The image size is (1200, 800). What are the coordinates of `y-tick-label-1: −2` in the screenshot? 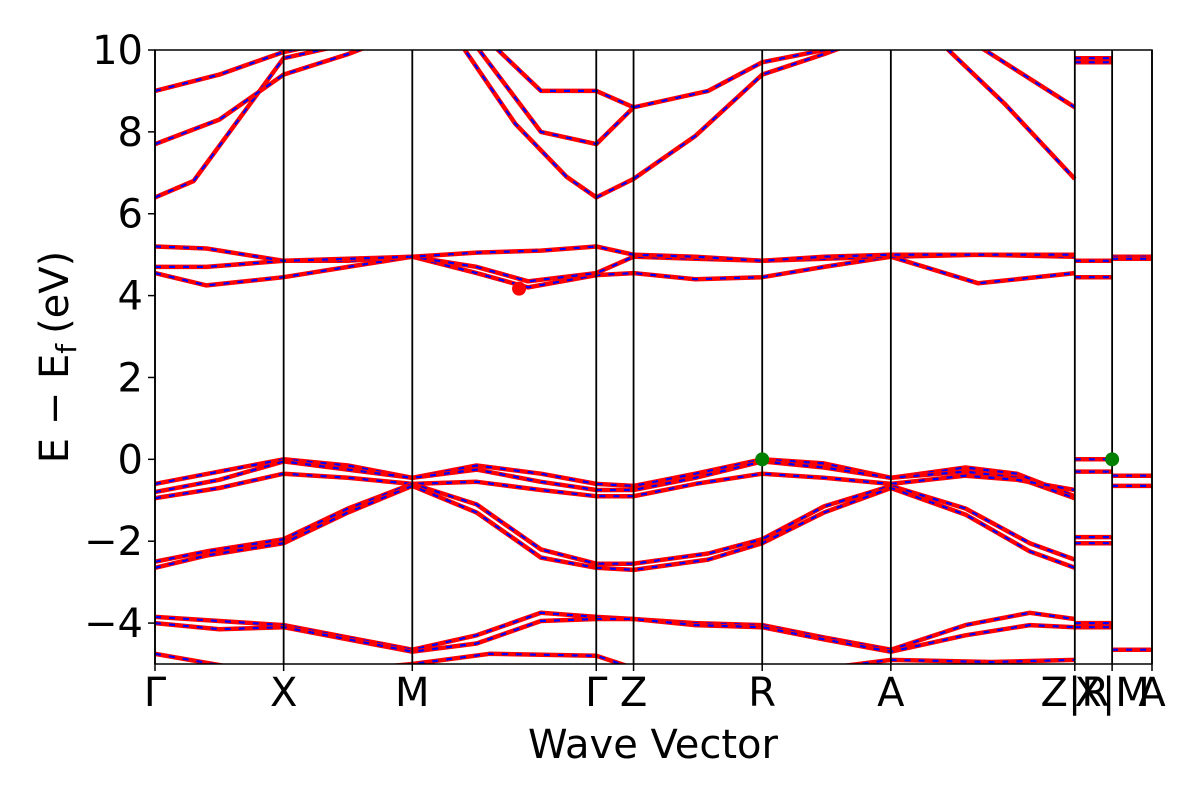 It's located at (113, 542).